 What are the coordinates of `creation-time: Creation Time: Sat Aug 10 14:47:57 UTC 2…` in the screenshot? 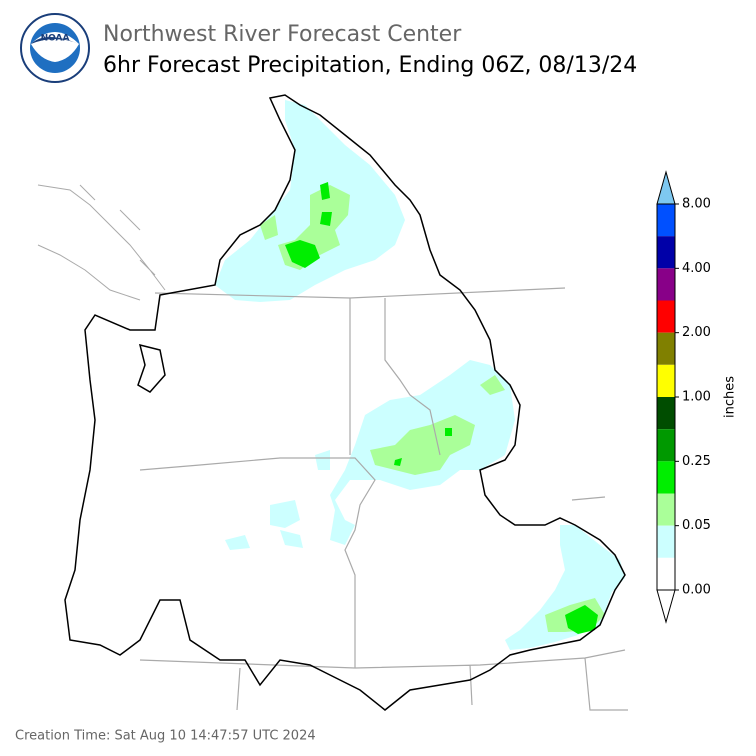 It's located at (165, 736).